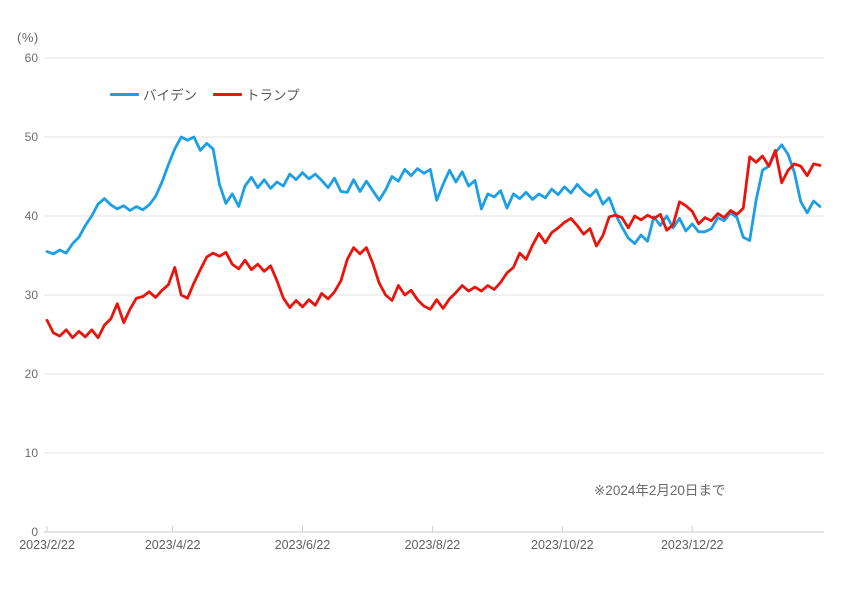 This screenshot has height=590, width=849. What do you see at coordinates (47, 545) in the screenshot?
I see `x-axis-label-0: 2023/2/22` at bounding box center [47, 545].